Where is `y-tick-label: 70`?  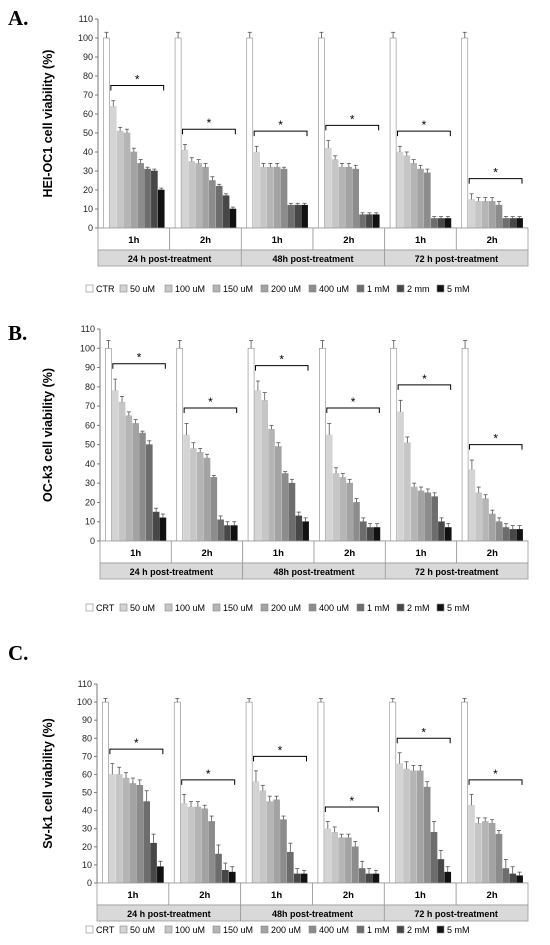 y-tick-label: 70 is located at coordinates (88, 95).